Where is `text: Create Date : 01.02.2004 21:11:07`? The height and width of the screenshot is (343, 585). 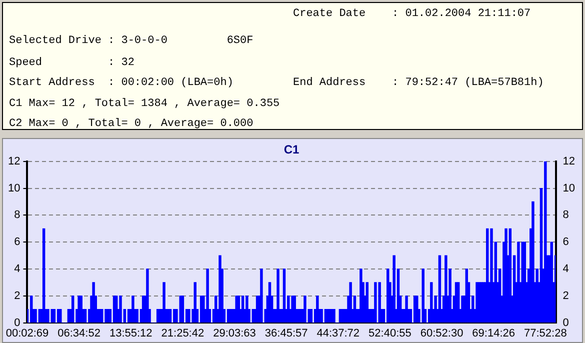 text: Create Date : 01.02.2004 21:11:07 is located at coordinates (412, 14).